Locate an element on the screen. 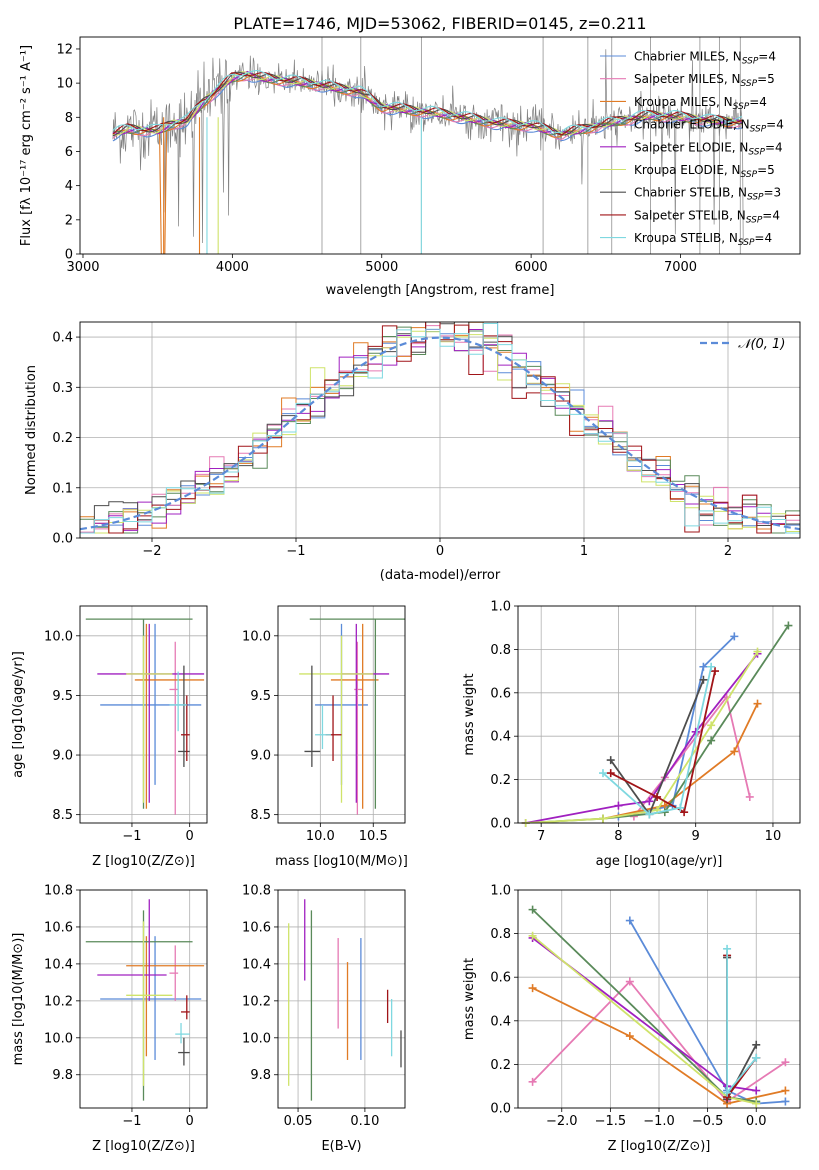  y-tick-label: 10.2 is located at coordinates (256, 1001).